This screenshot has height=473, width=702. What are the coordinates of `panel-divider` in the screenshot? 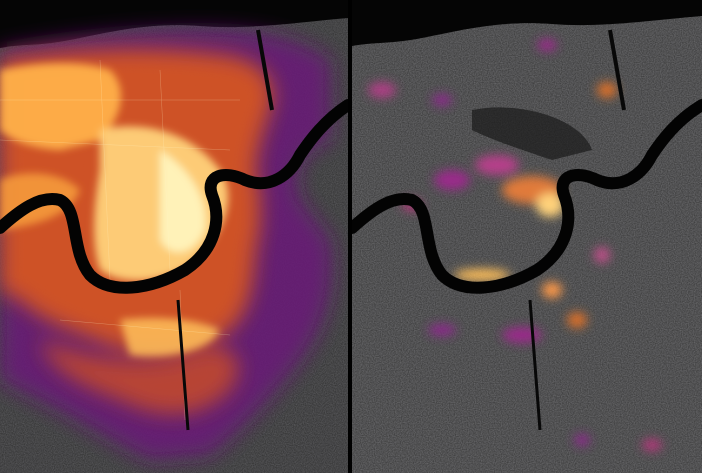 It's located at (350, 236).